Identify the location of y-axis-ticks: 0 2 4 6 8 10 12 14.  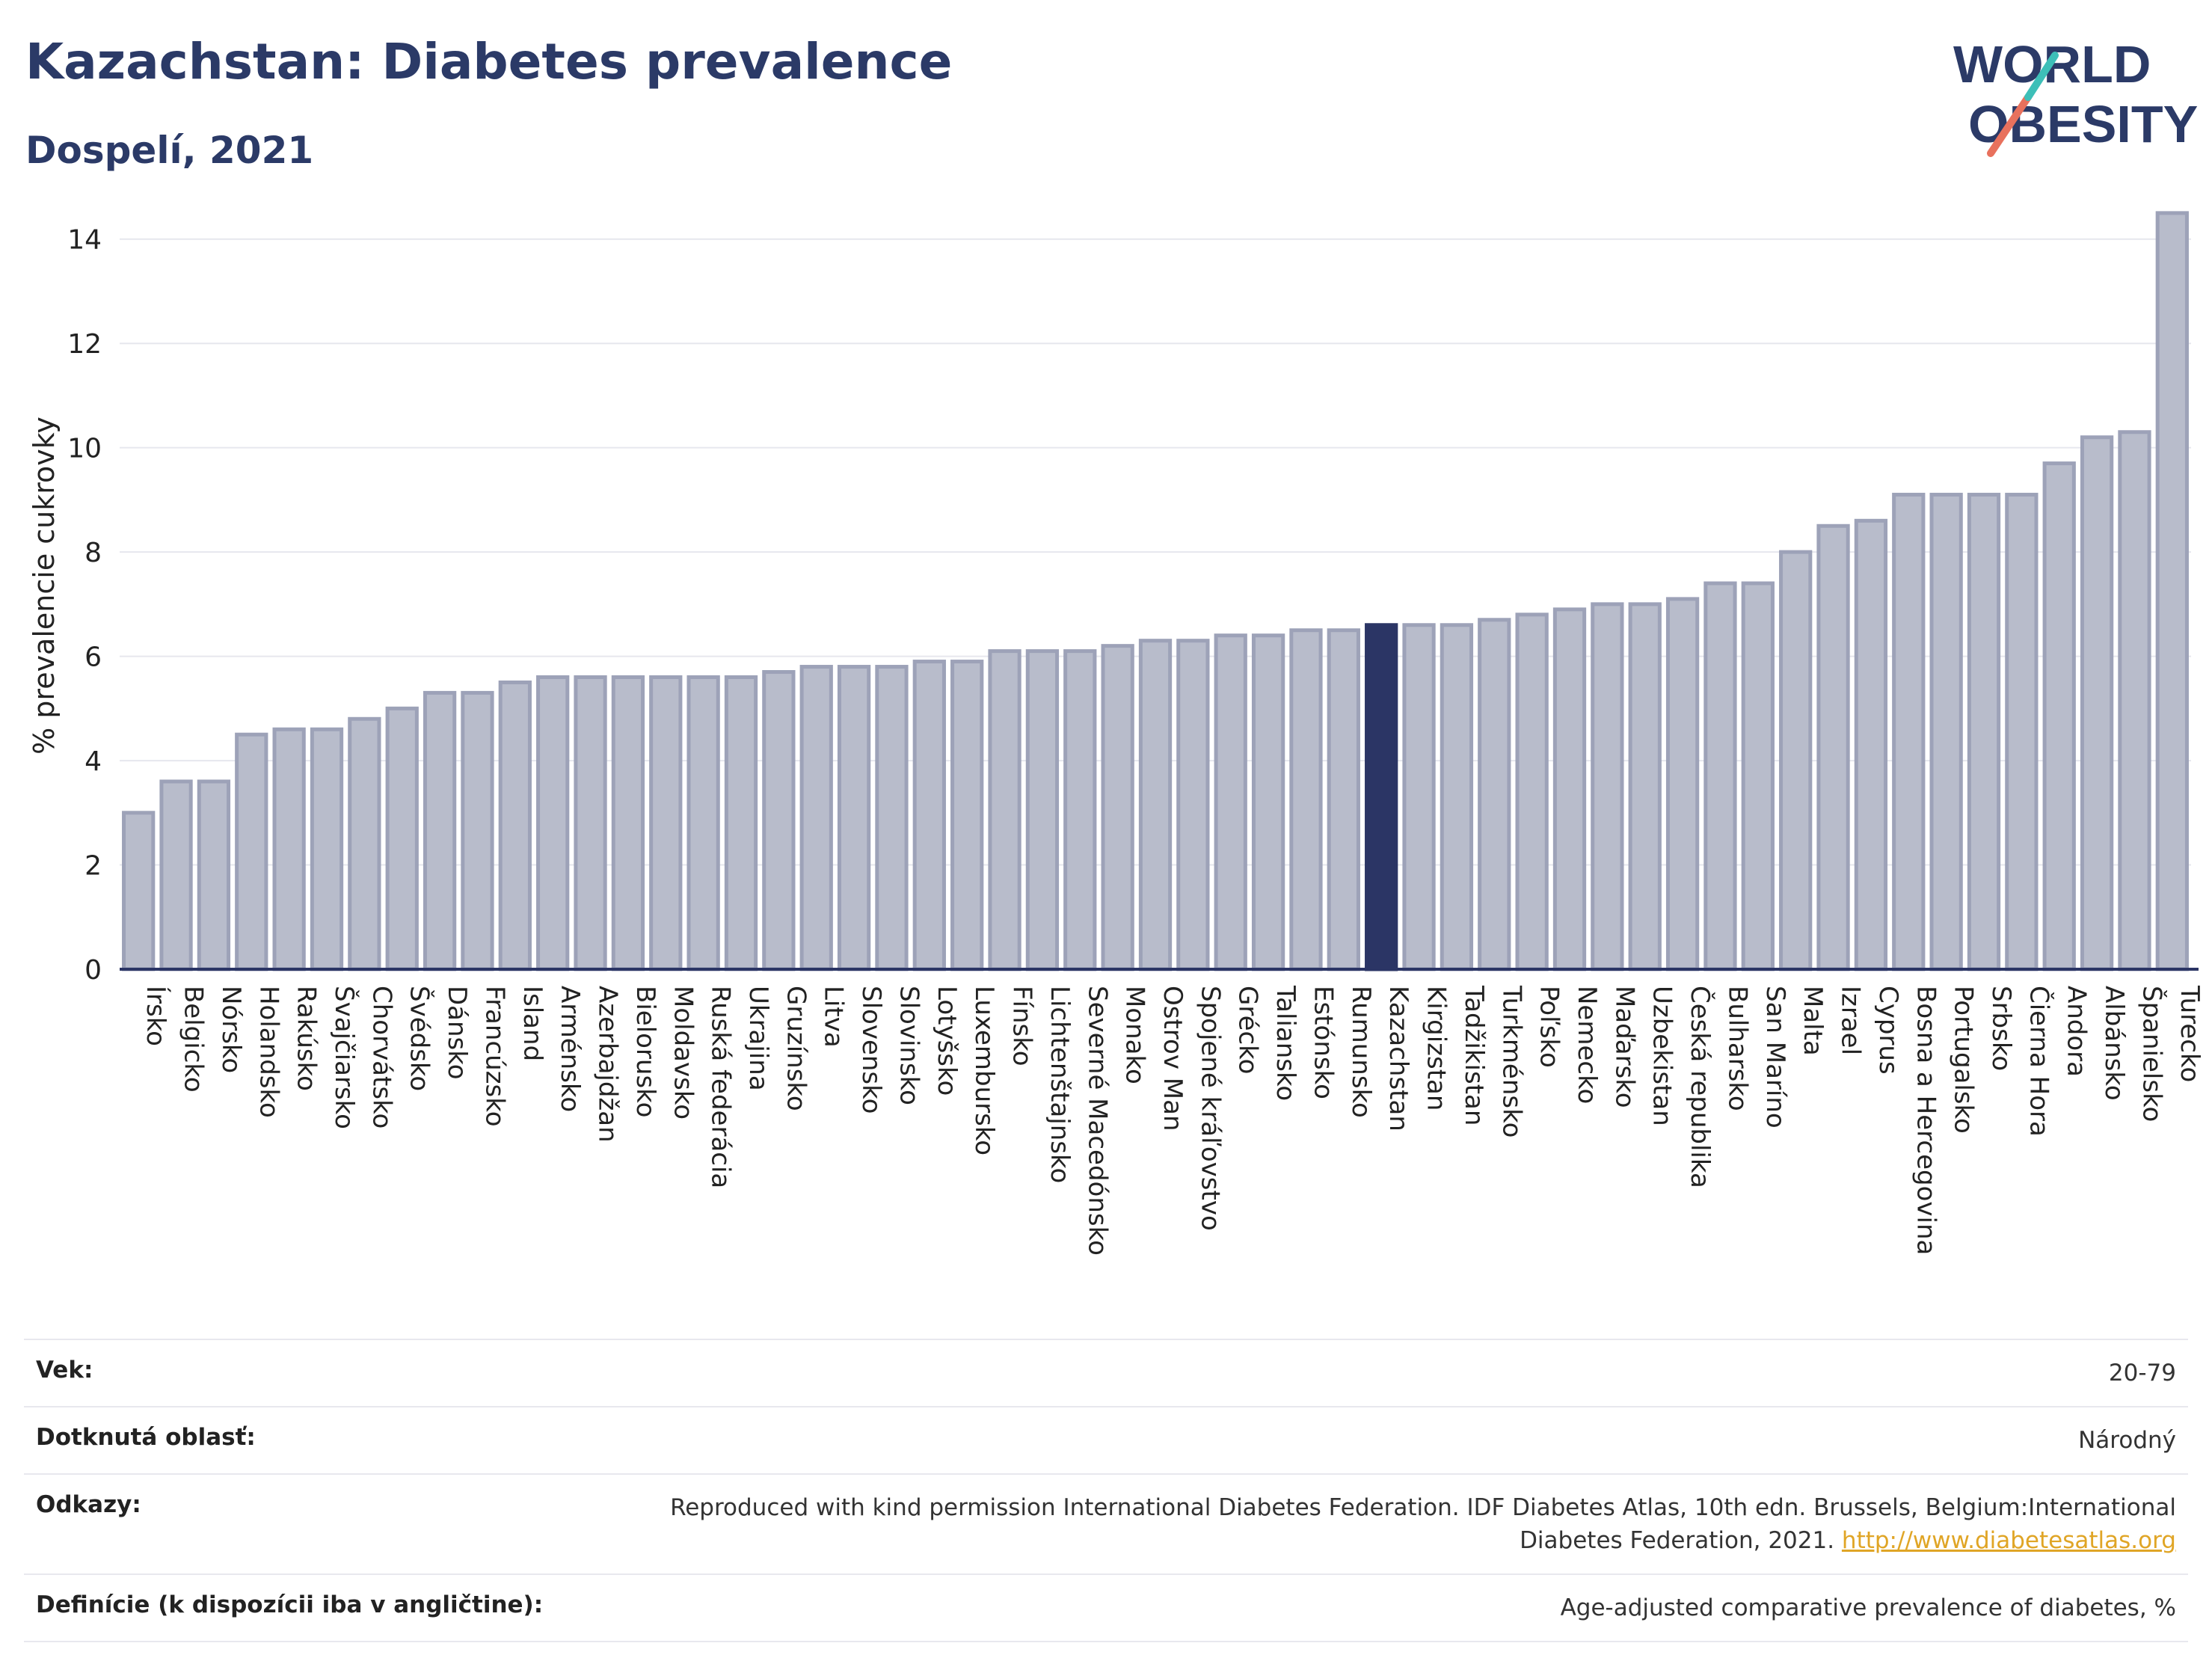
(84, 605).